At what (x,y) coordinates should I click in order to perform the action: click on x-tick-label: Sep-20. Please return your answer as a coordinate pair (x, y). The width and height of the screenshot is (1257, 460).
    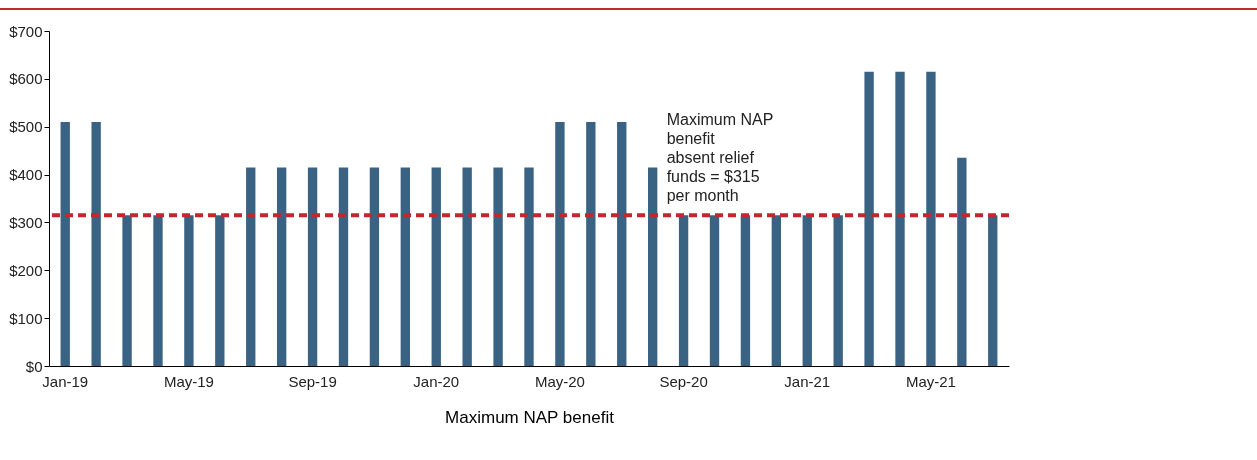
    Looking at the image, I should click on (683, 381).